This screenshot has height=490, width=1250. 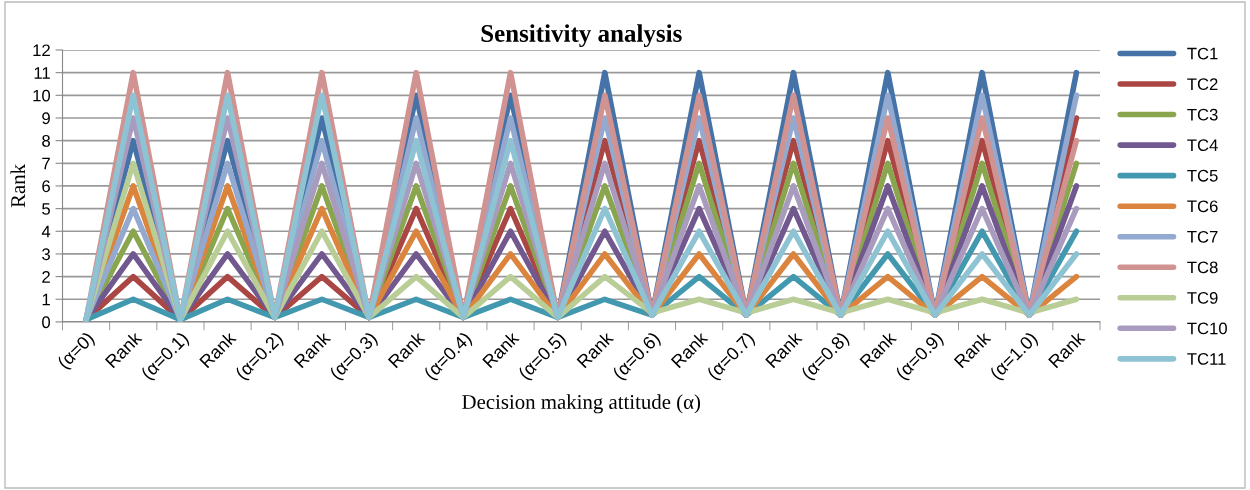 I want to click on legend-label: TC8, so click(x=1202, y=267).